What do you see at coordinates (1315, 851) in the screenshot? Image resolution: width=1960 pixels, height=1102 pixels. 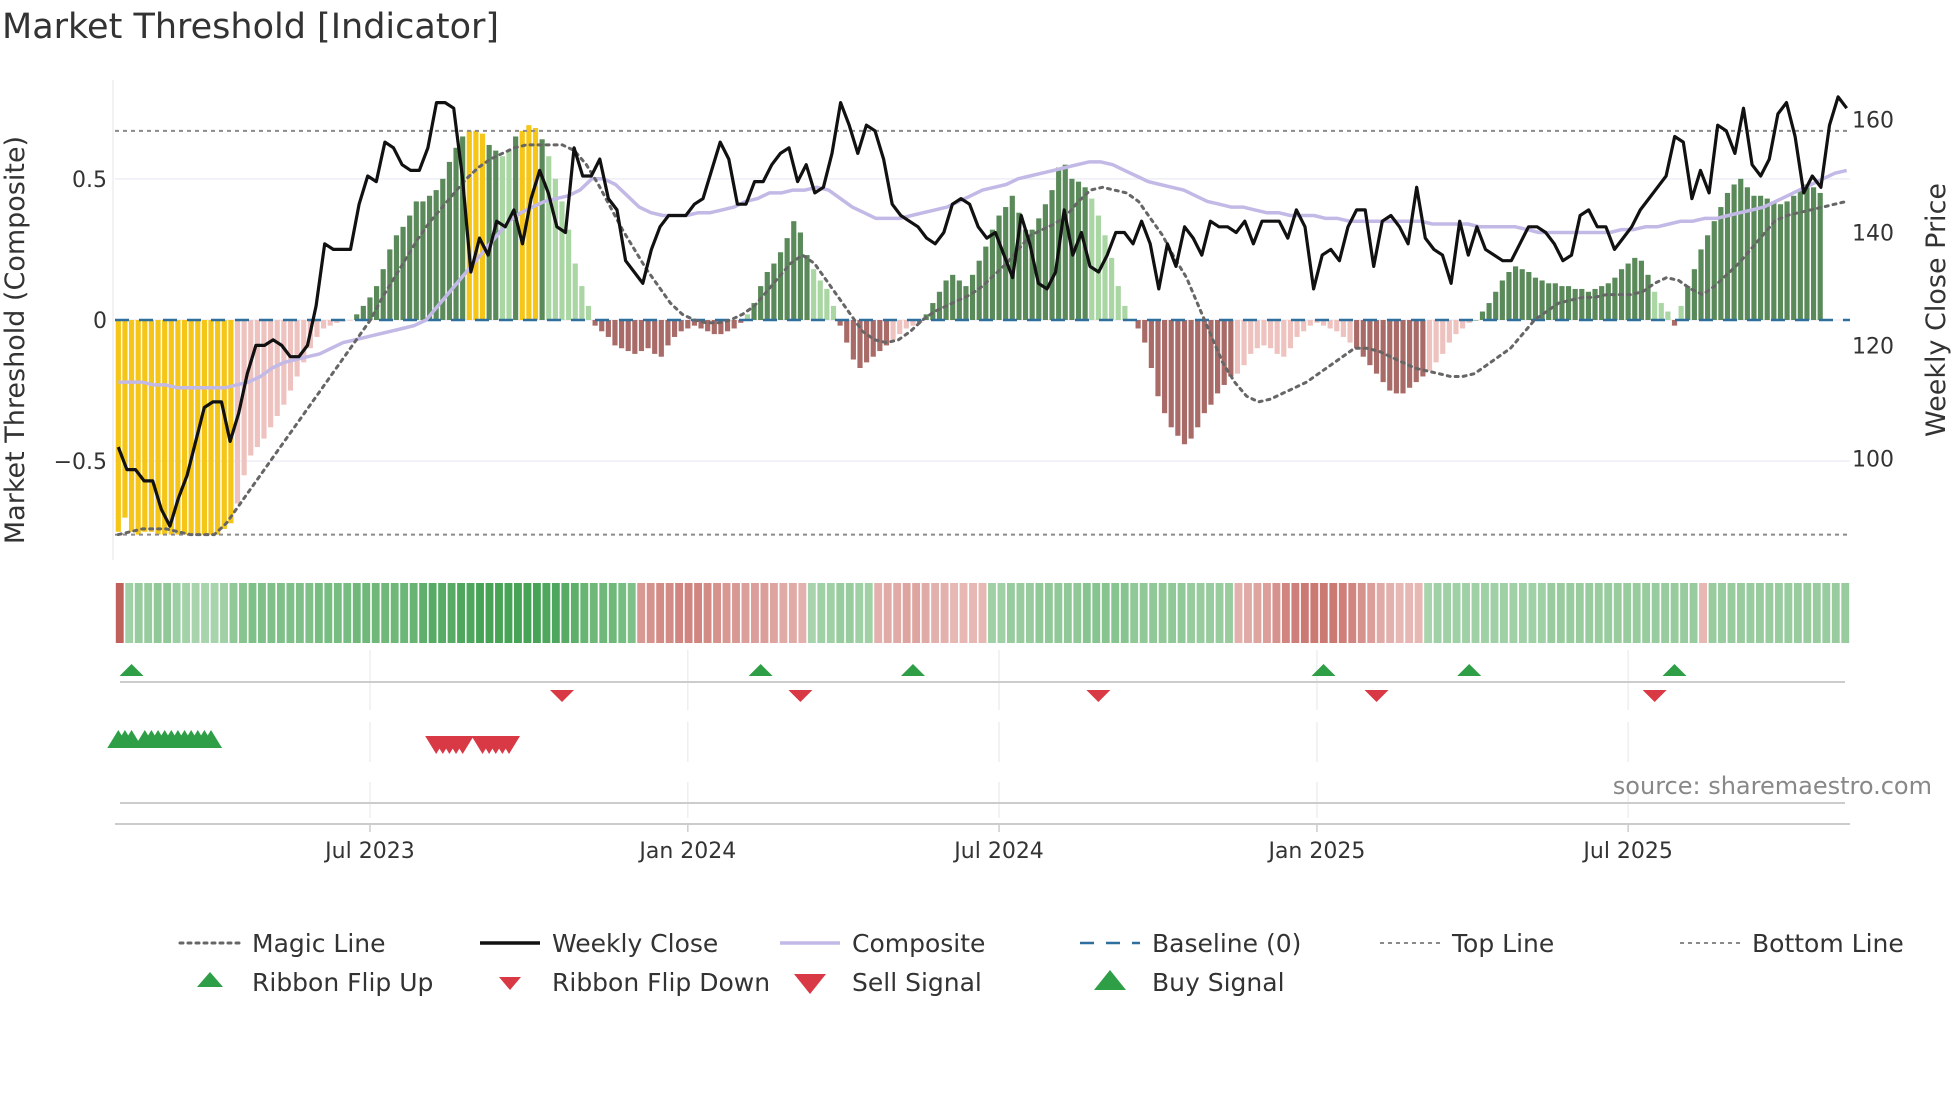 I see `x-tick-label: Jan 2025` at bounding box center [1315, 851].